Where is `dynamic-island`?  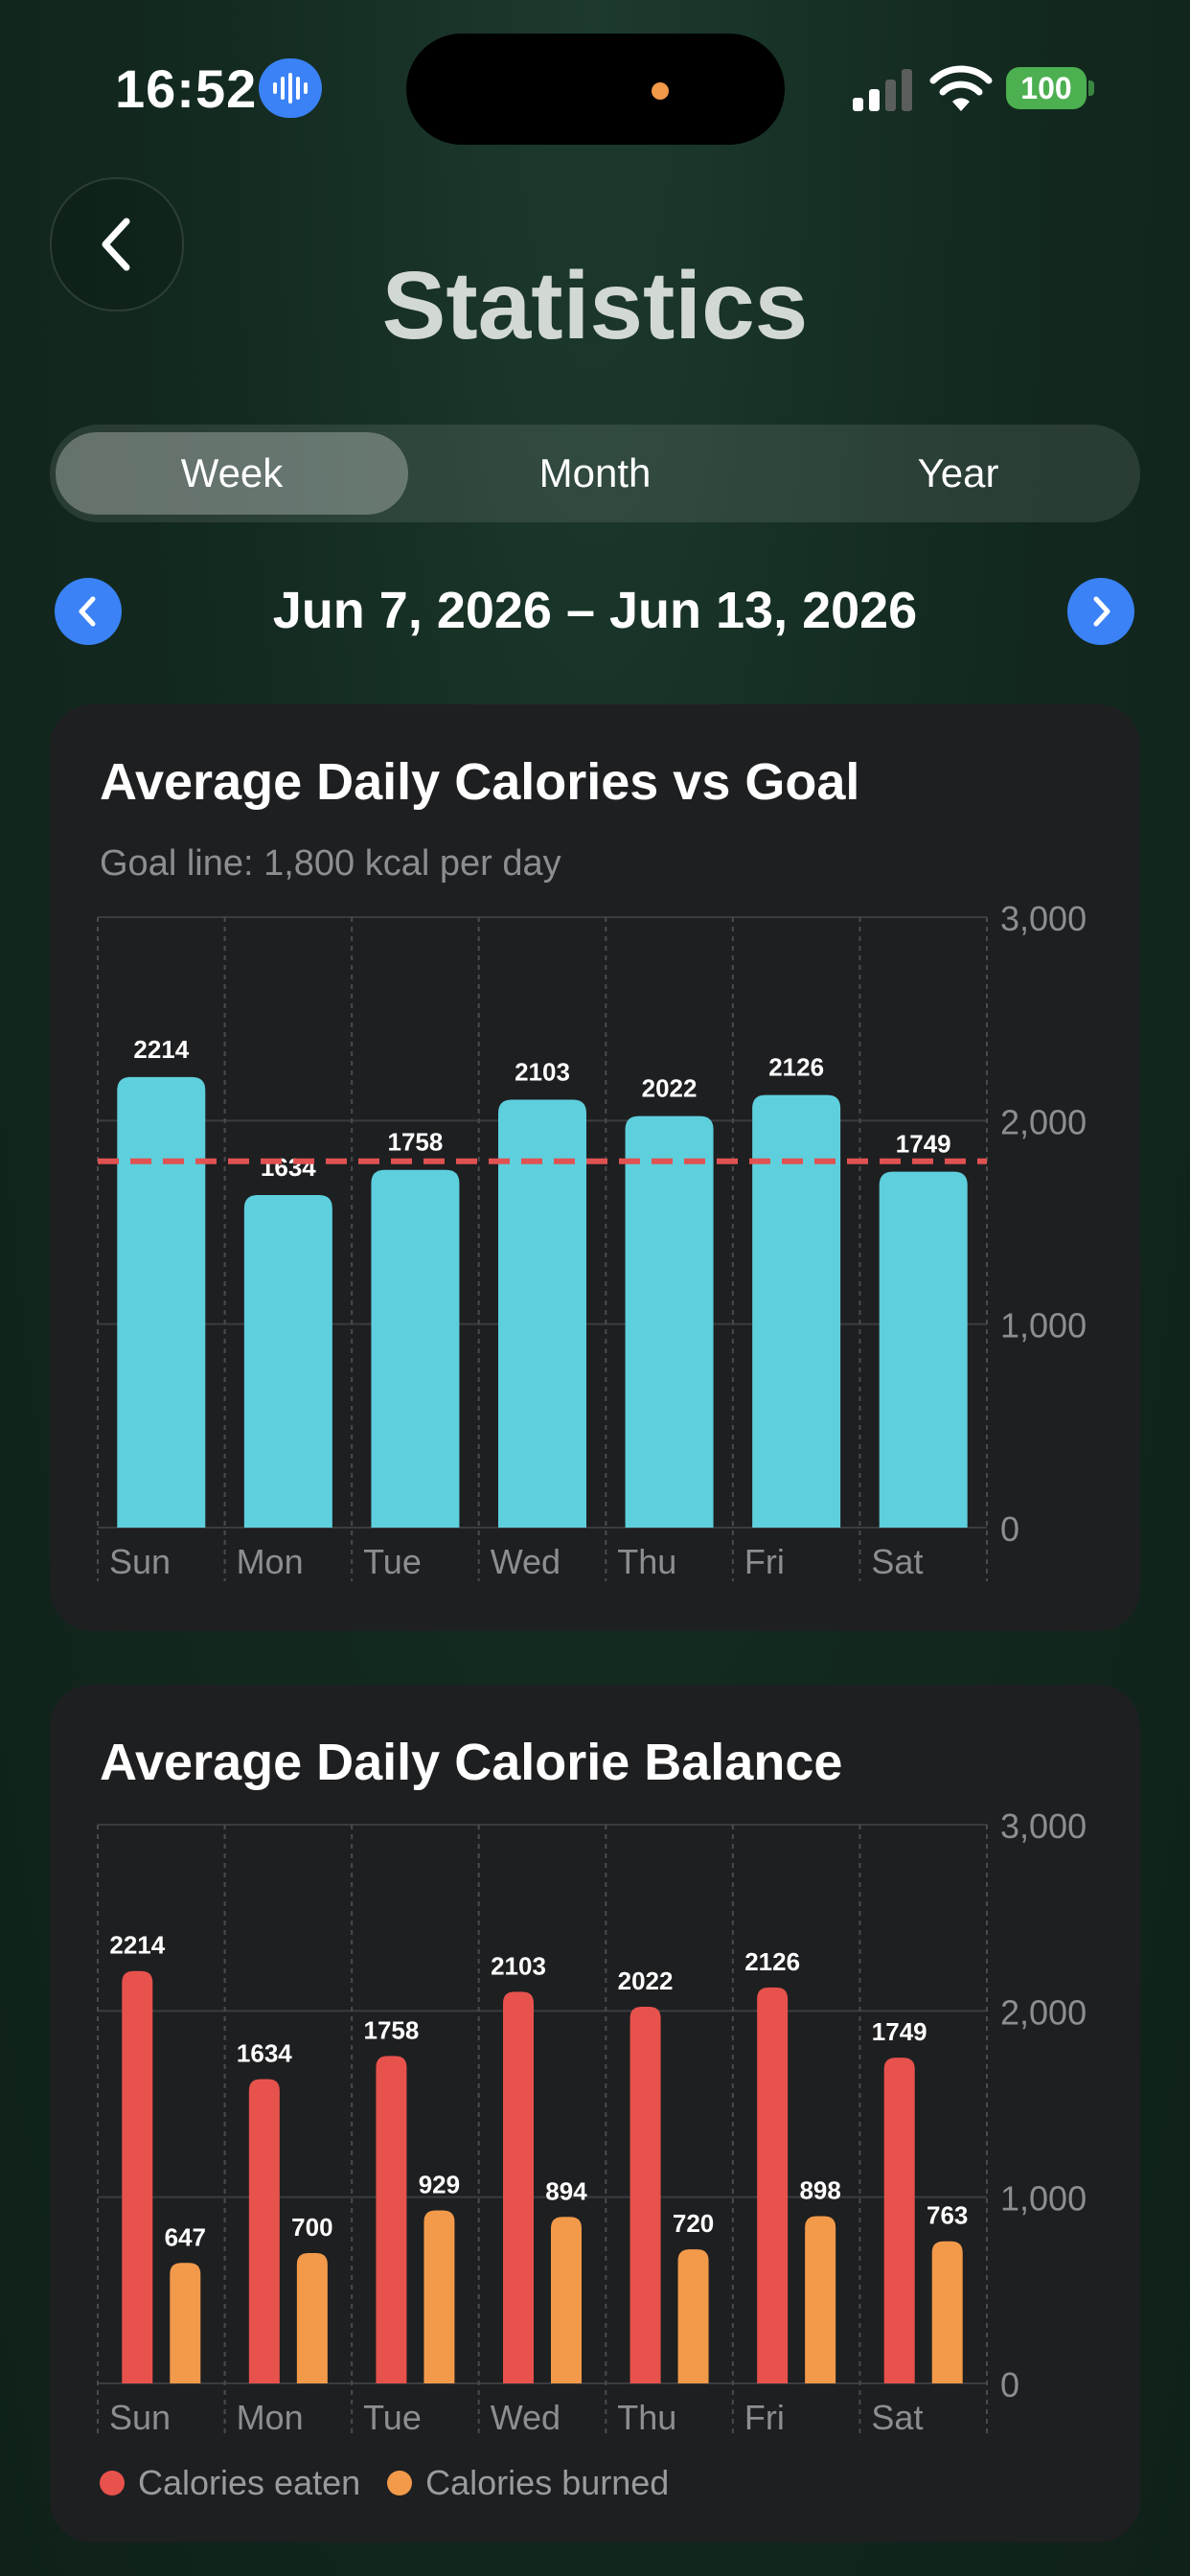
dynamic-island is located at coordinates (595, 89).